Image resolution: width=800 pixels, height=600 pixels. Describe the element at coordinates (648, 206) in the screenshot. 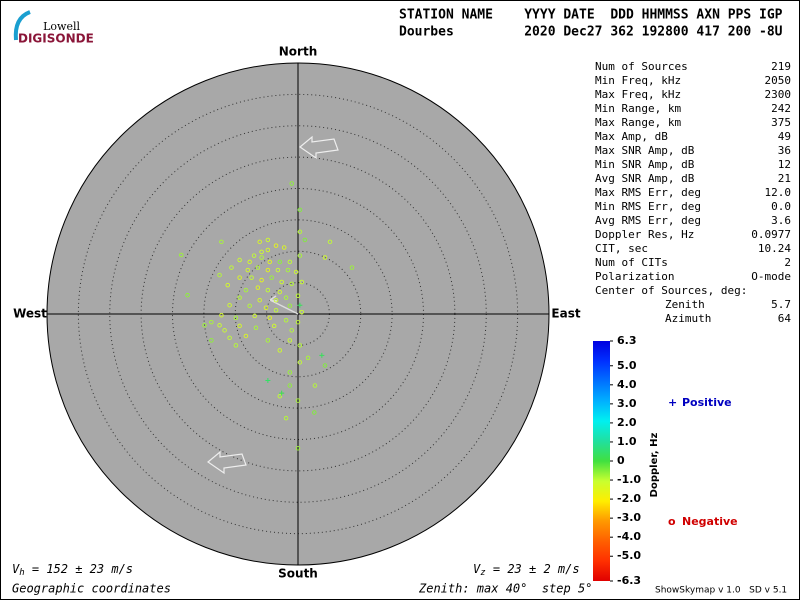

I see `stat-label: Min RMS Err, deg` at that location.